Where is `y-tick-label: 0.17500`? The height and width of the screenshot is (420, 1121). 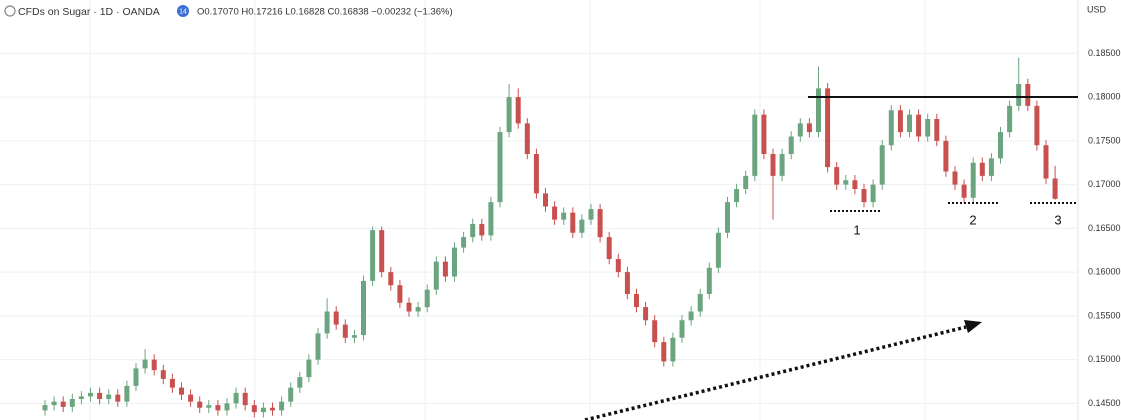
y-tick-label: 0.17500 is located at coordinates (1104, 140).